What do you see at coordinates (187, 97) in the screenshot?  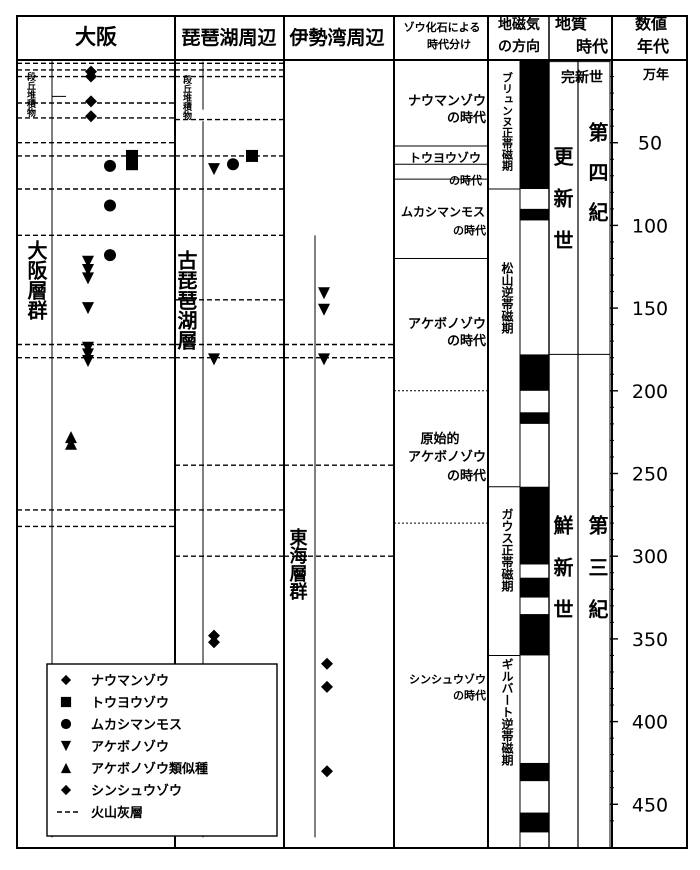 I see `label-biwa-terrace: 段丘堆積物` at bounding box center [187, 97].